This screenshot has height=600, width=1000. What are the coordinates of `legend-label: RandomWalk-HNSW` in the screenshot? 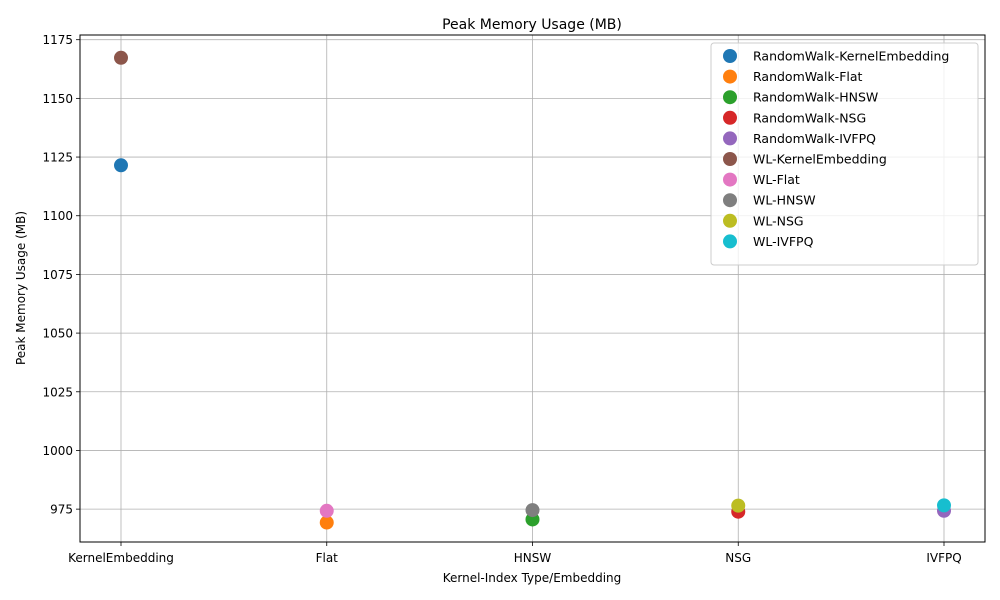 It's located at (815, 97).